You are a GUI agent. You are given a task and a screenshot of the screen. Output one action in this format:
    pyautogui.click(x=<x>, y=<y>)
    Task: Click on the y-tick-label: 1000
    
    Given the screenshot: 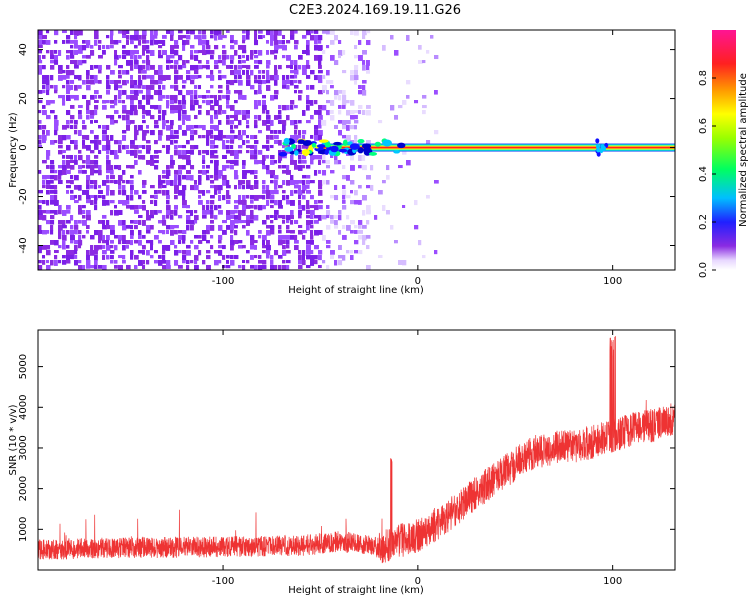 What is the action you would take?
    pyautogui.click(x=23, y=529)
    